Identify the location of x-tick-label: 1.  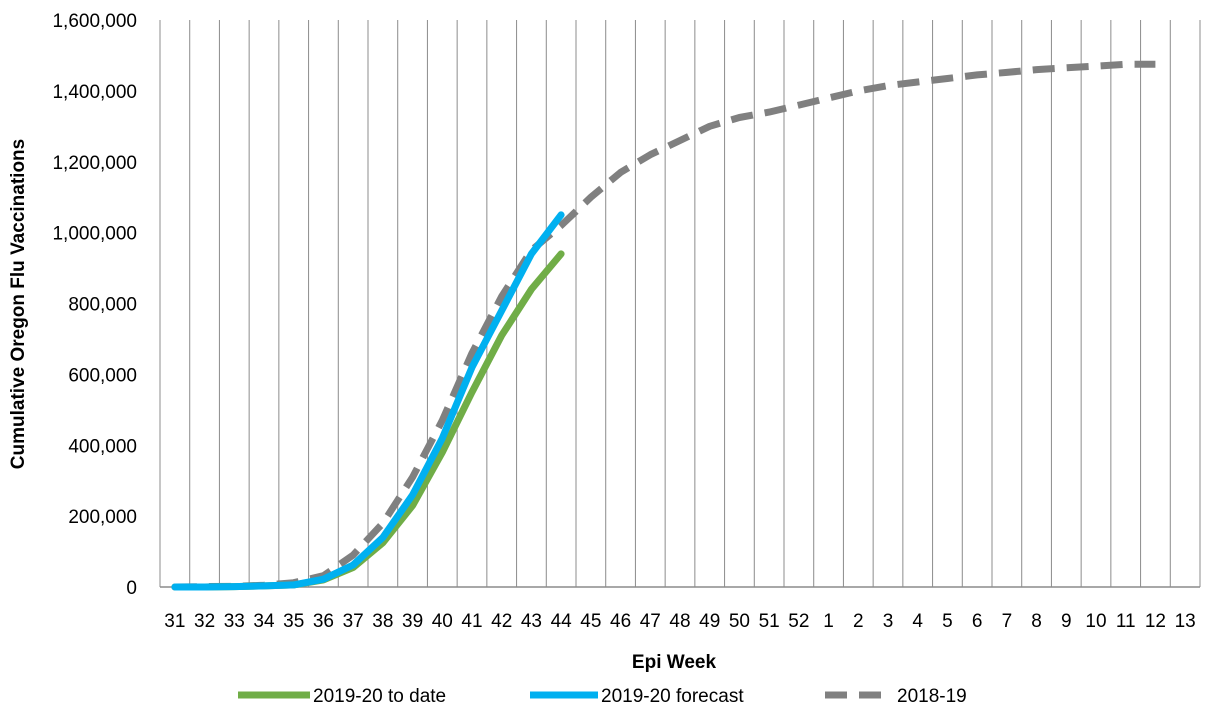
(828, 621).